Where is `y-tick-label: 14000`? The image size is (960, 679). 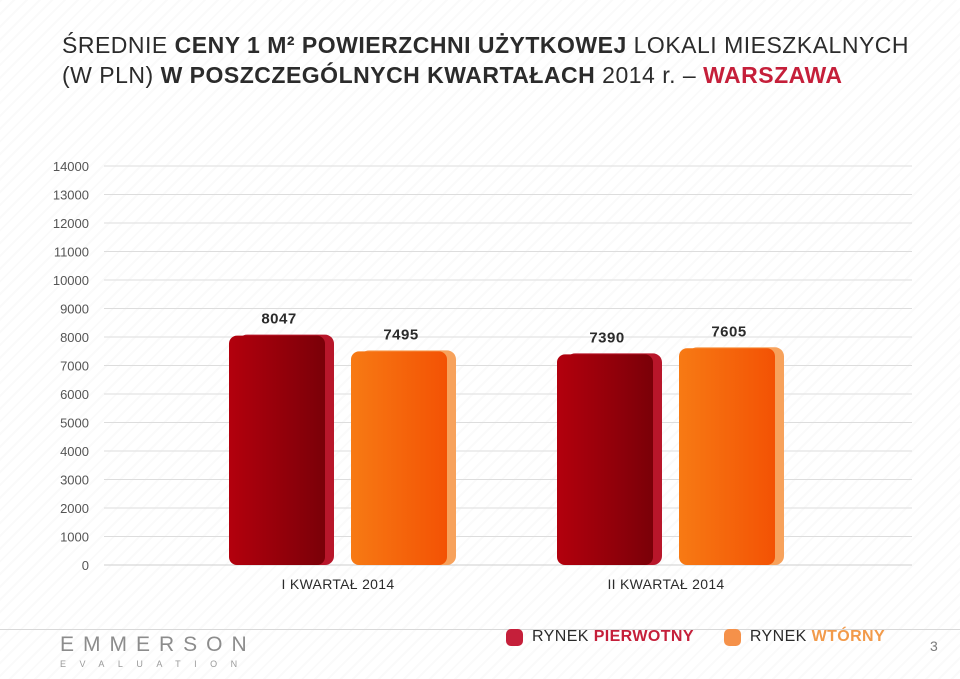 y-tick-label: 14000 is located at coordinates (71, 166).